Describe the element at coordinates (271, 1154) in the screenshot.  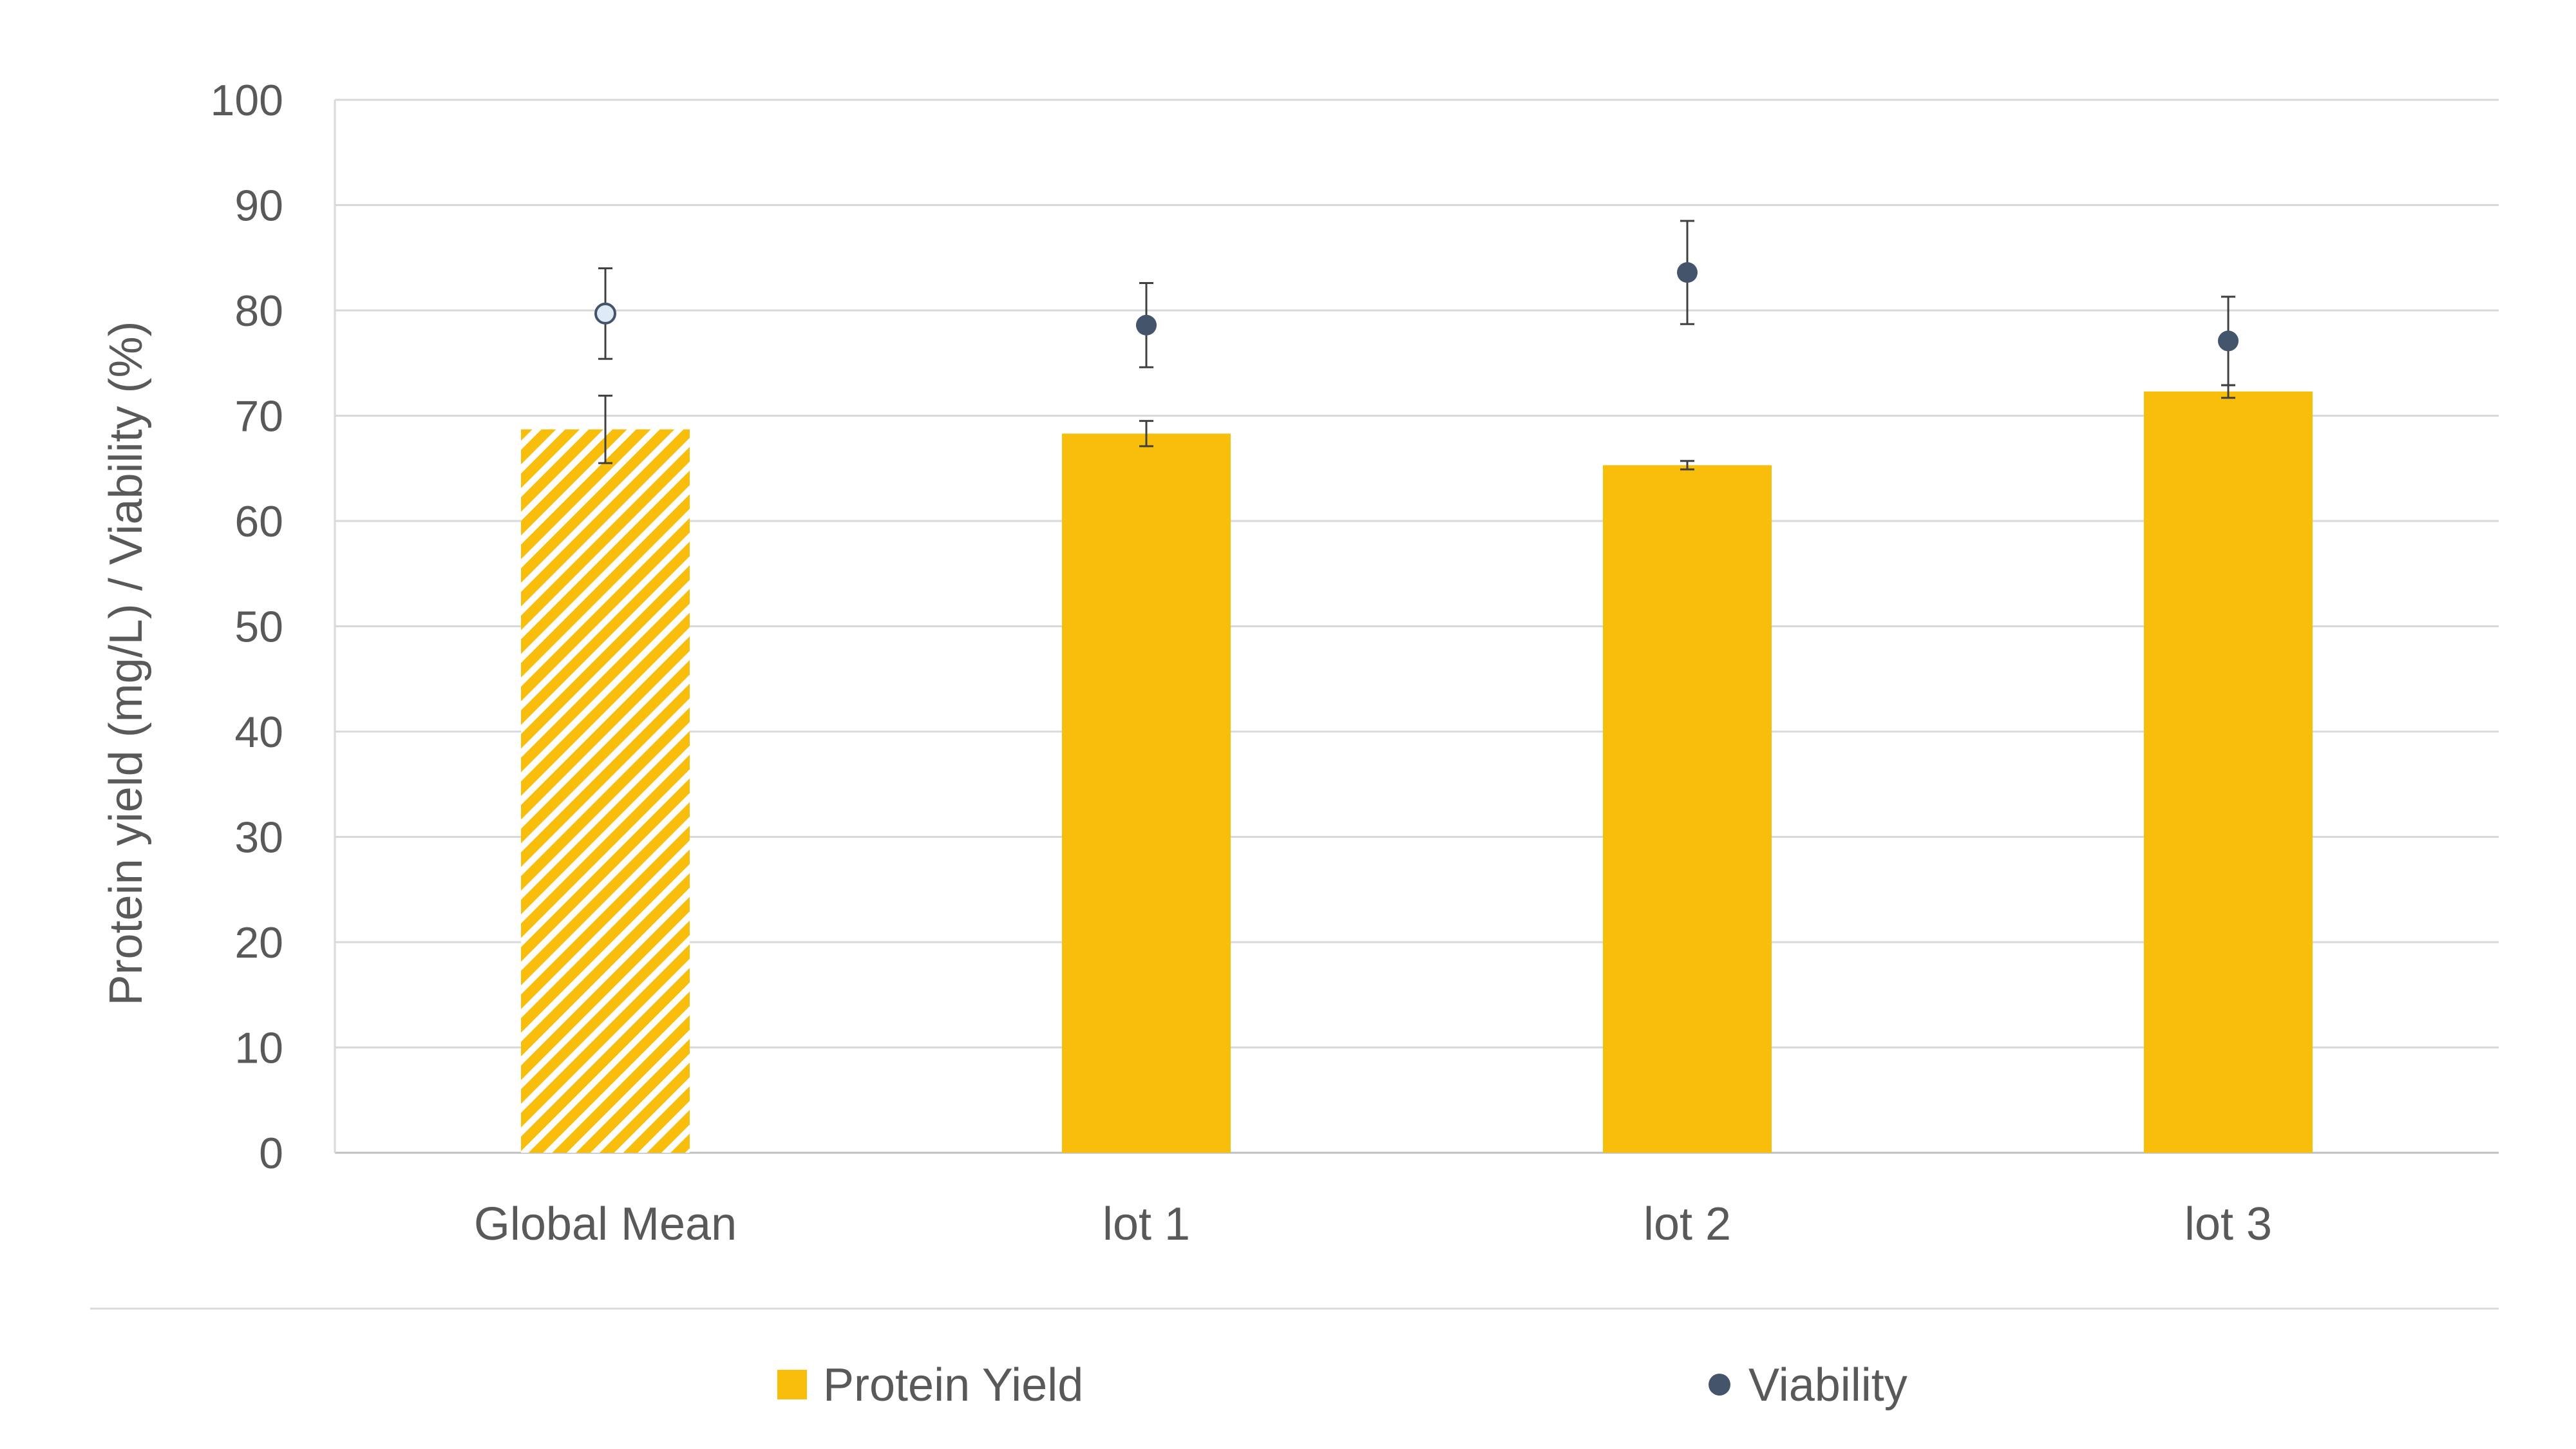
I see `y-tick-label: 0` at that location.